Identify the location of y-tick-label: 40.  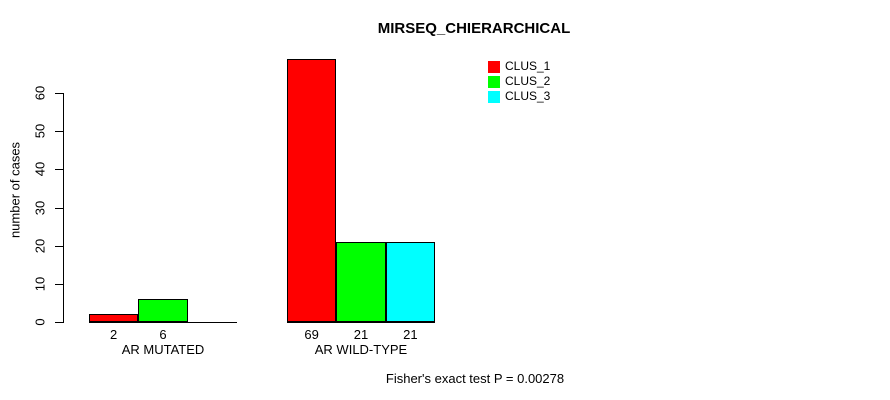
(40, 169).